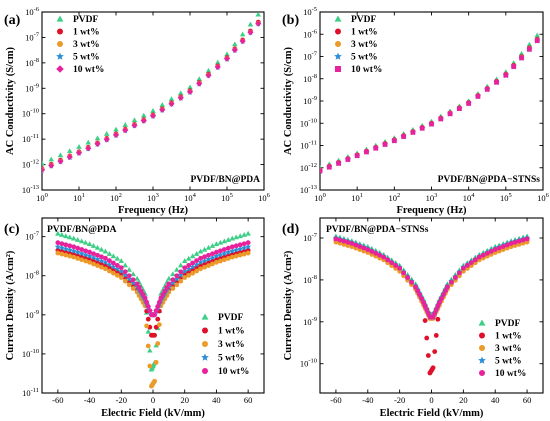  What do you see at coordinates (310, 321) in the screenshot?
I see `y-tick-label: 10⁻⁹` at bounding box center [310, 321].